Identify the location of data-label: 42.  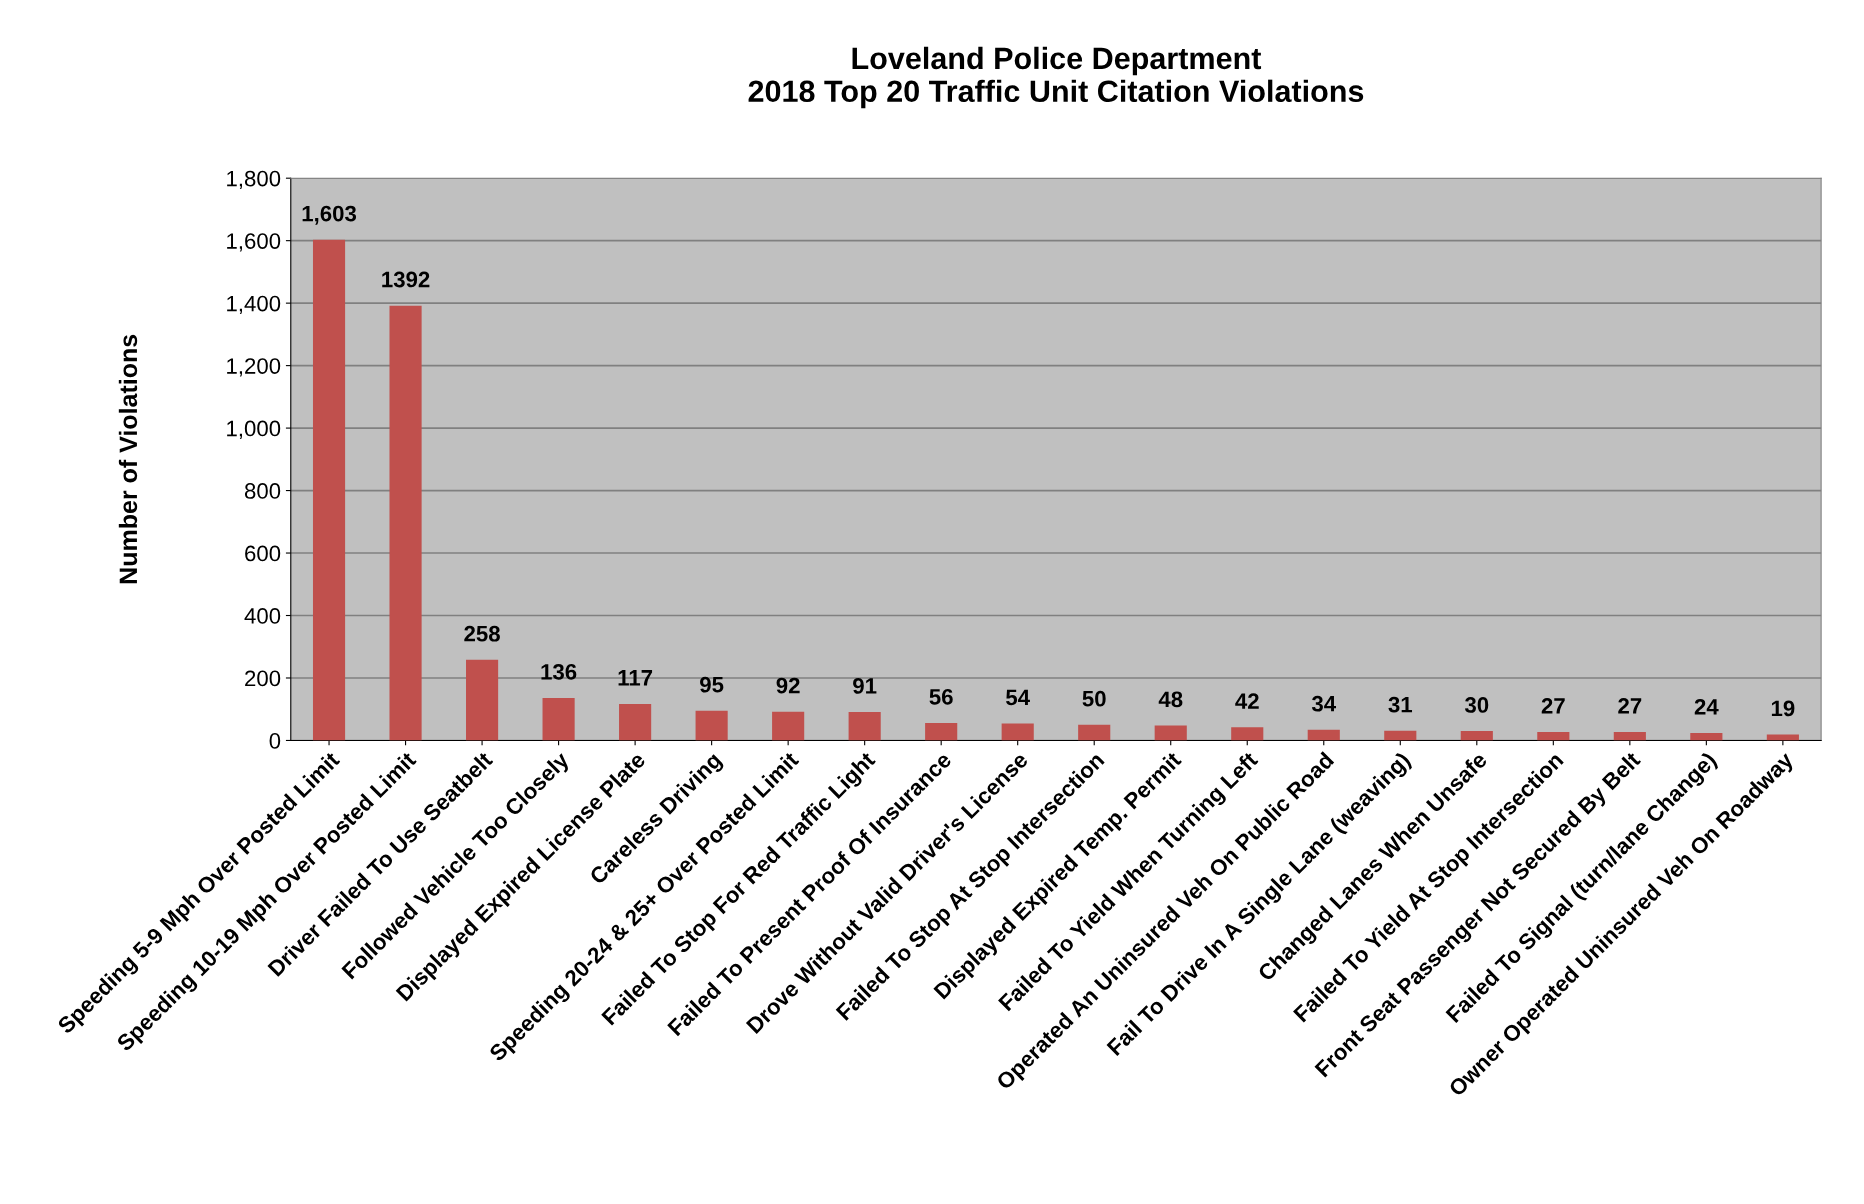
(1247, 701).